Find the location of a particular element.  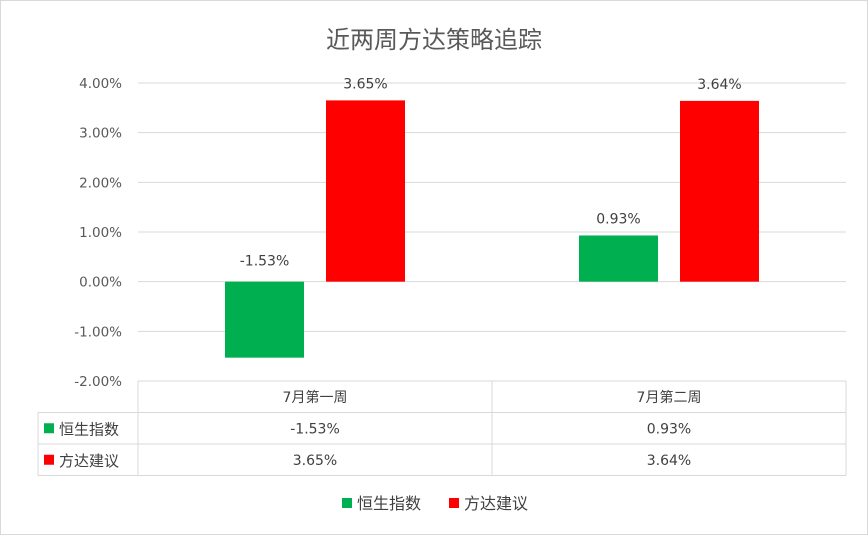

data-label-s1-c1: 3.64% is located at coordinates (719, 85).